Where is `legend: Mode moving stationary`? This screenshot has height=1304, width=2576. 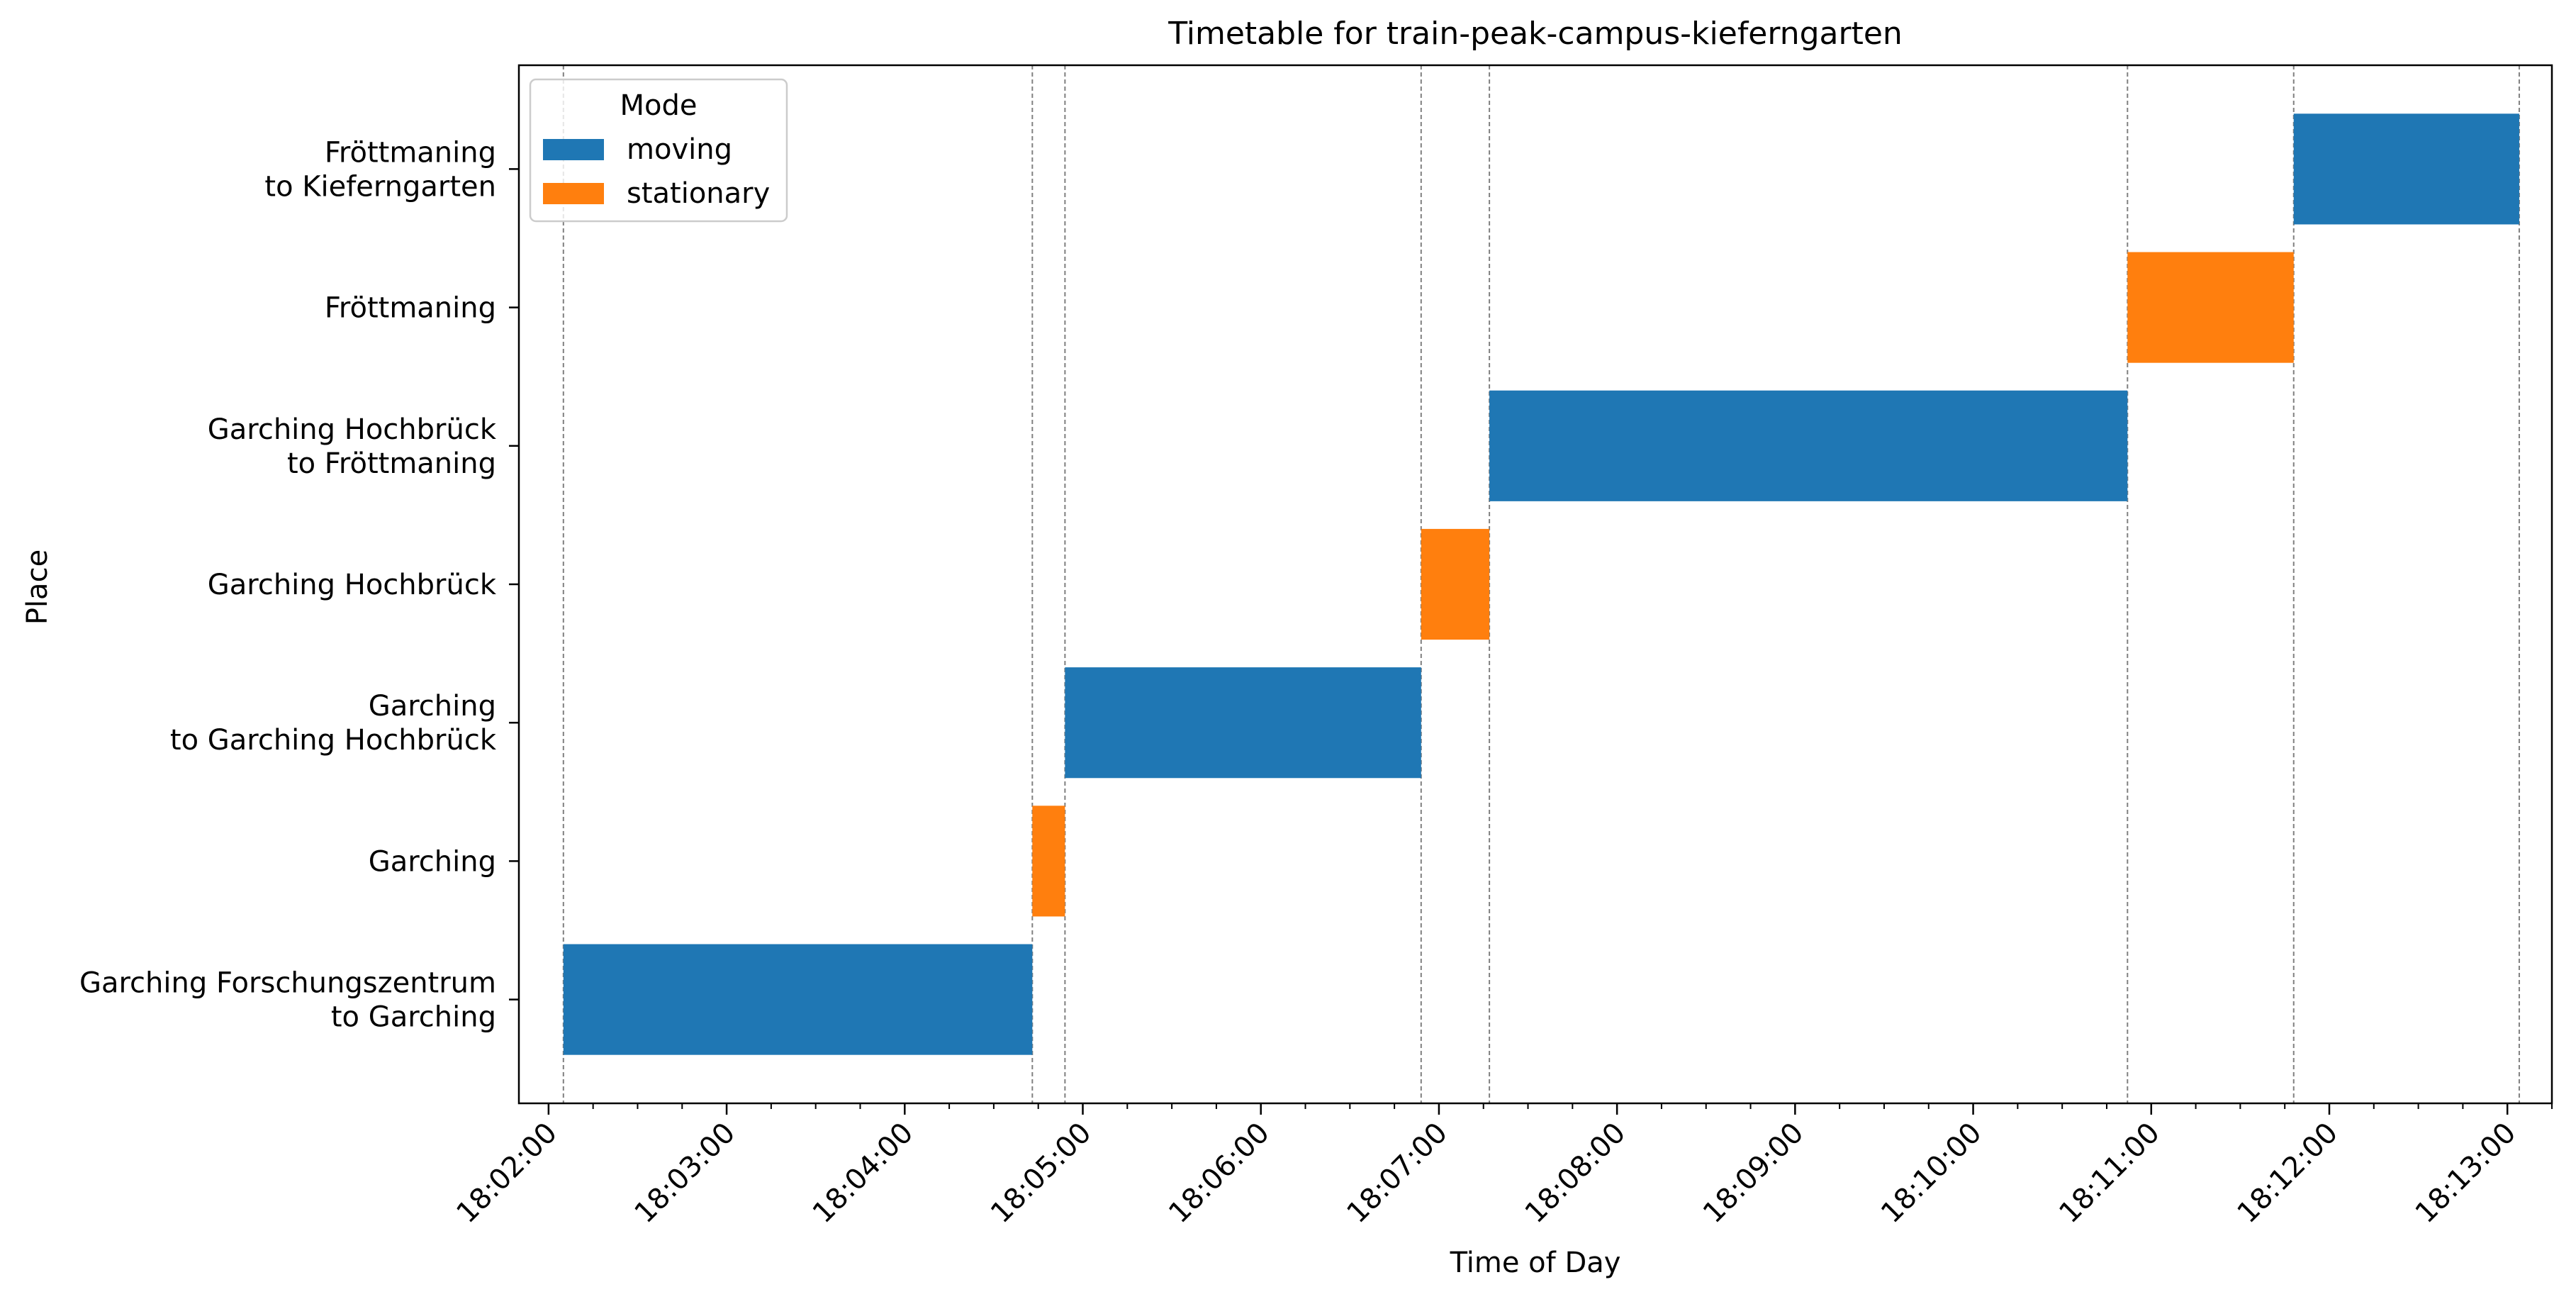
legend: Mode moving stationary is located at coordinates (659, 150).